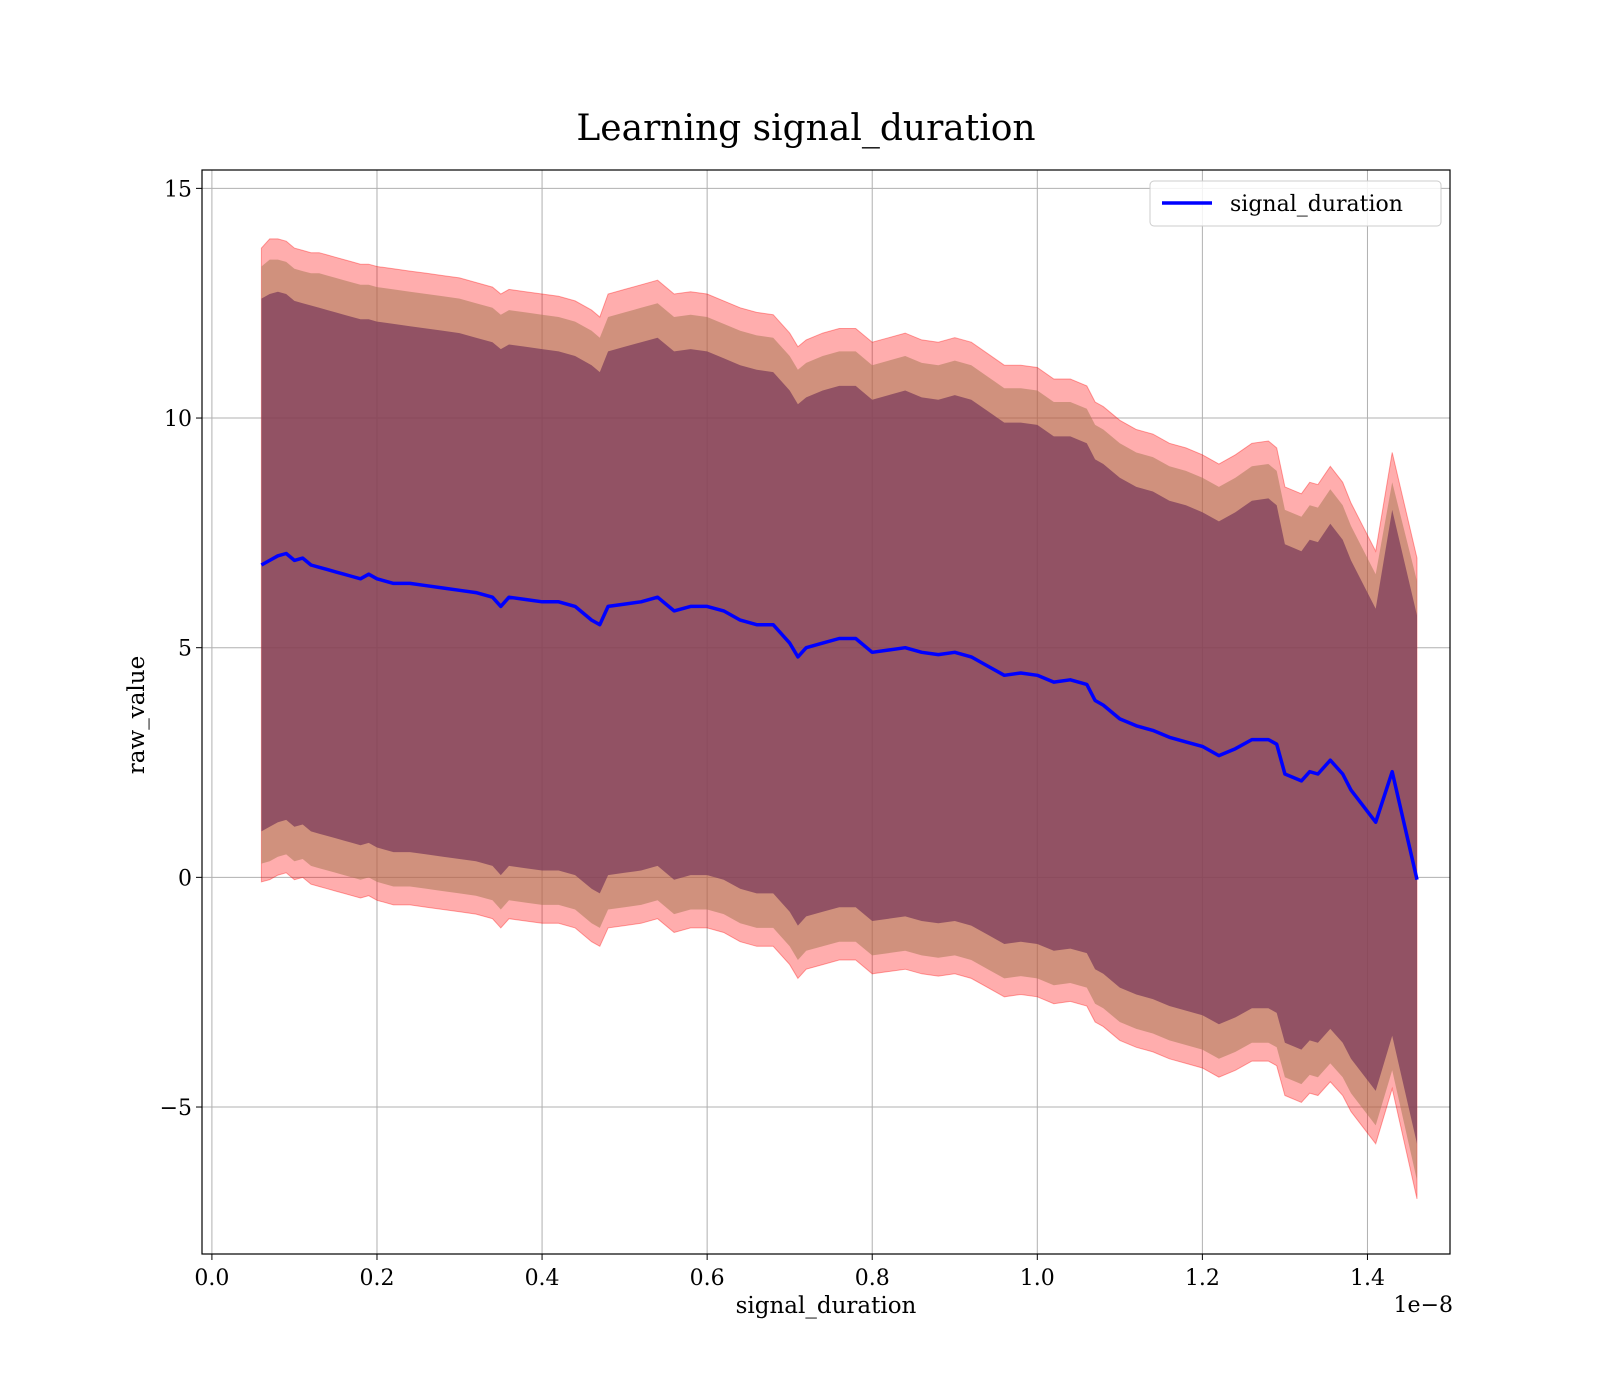 The width and height of the screenshot is (1600, 1400). What do you see at coordinates (178, 189) in the screenshot?
I see `y-tick-label: 15` at bounding box center [178, 189].